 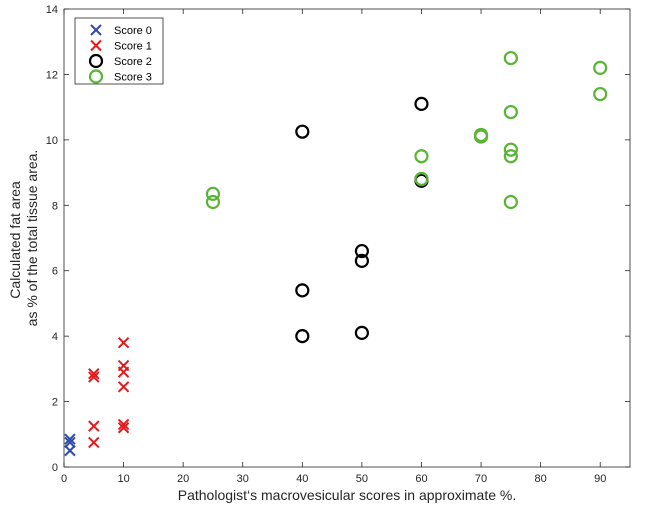 What do you see at coordinates (55, 403) in the screenshot?
I see `y-tick-label: 2` at bounding box center [55, 403].